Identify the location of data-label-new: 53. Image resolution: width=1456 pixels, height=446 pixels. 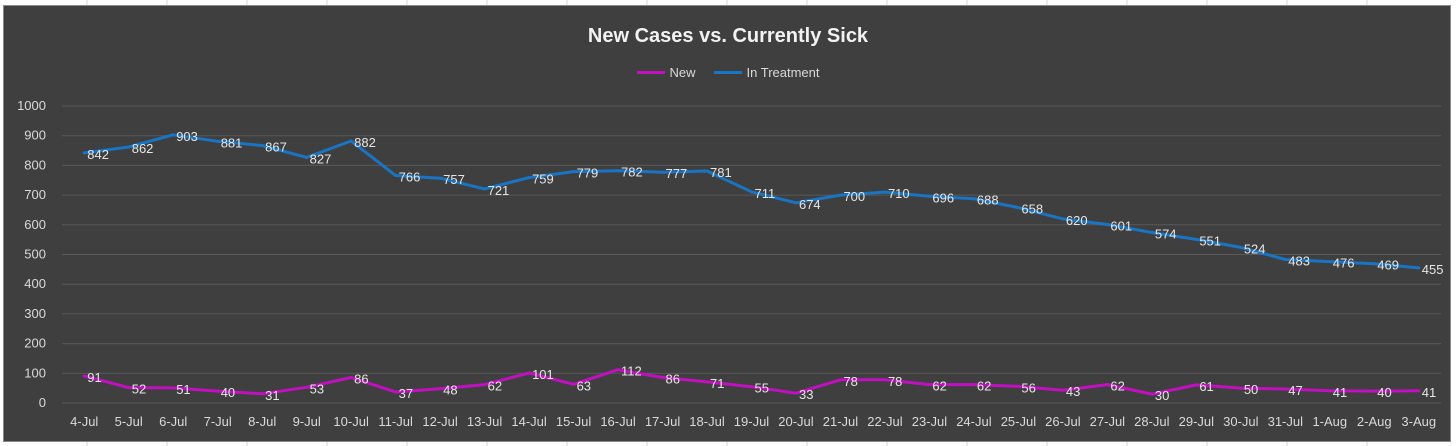
(317, 388).